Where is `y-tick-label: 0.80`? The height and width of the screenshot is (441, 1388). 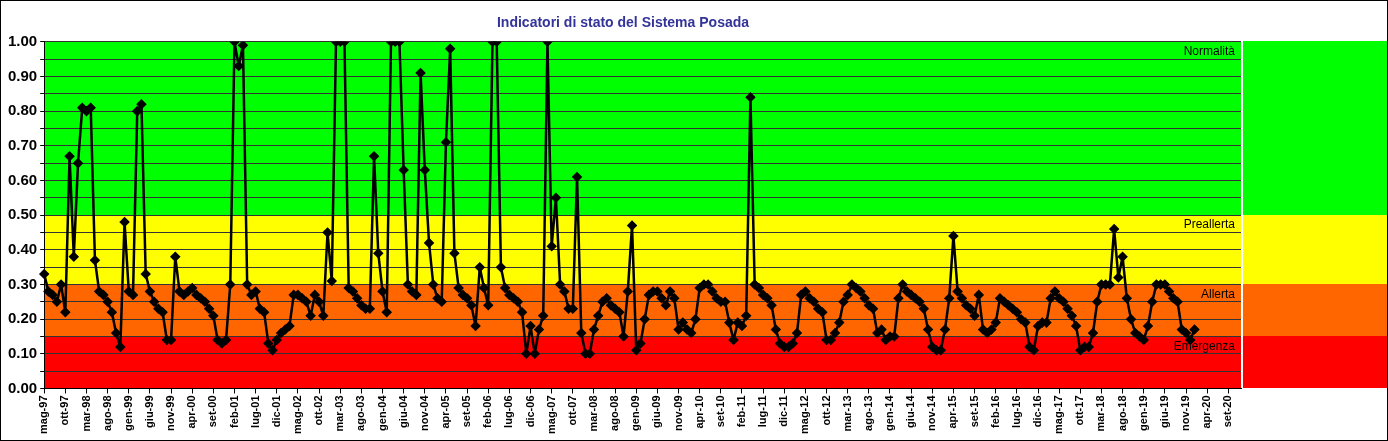
y-tick-label: 0.80 is located at coordinates (22, 110).